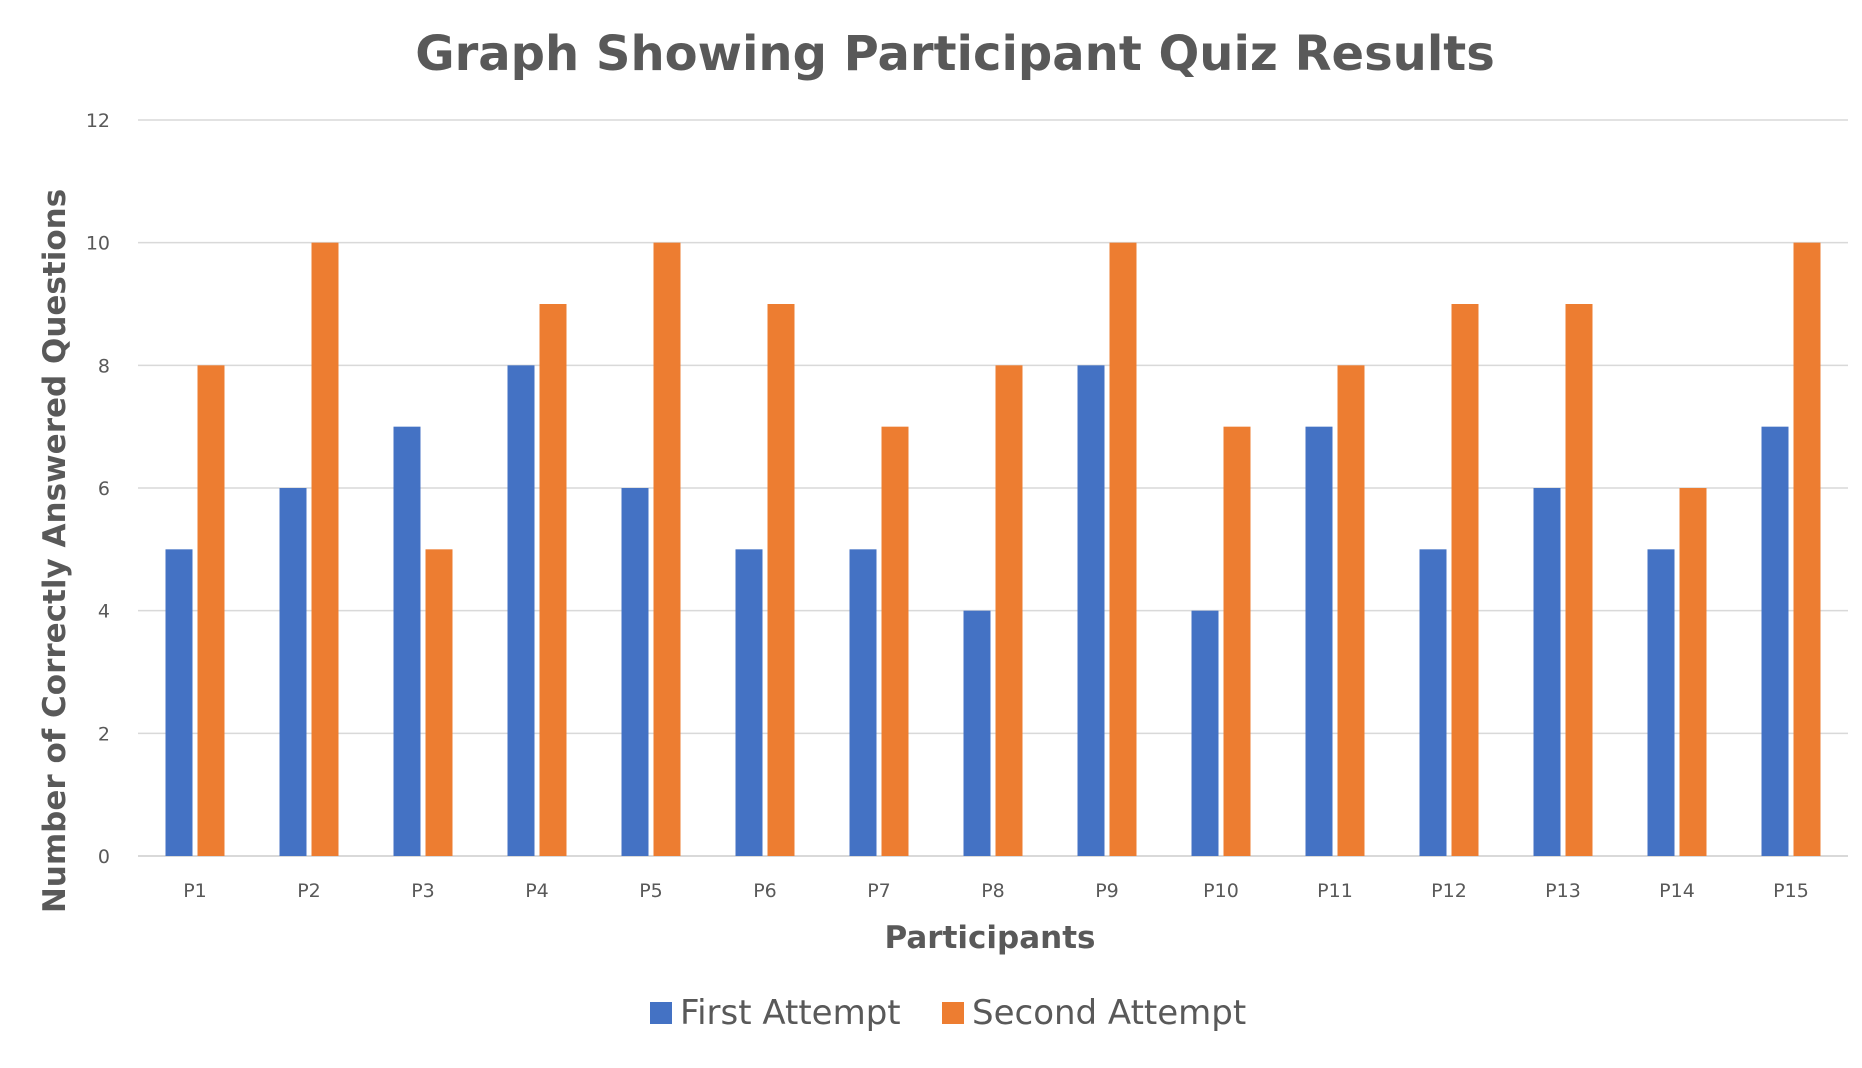 The image size is (1862, 1068). What do you see at coordinates (104, 612) in the screenshot?
I see `y-tick-label: 4` at bounding box center [104, 612].